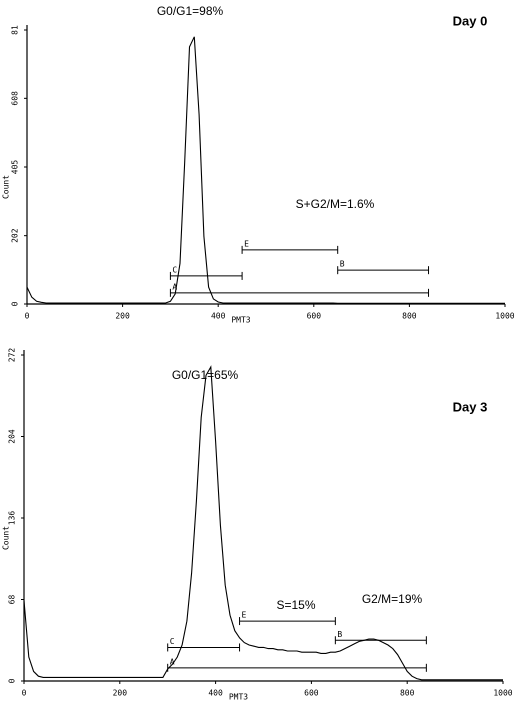 This screenshot has width=520, height=705. I want to click on y-tick-label: 202, so click(15, 235).